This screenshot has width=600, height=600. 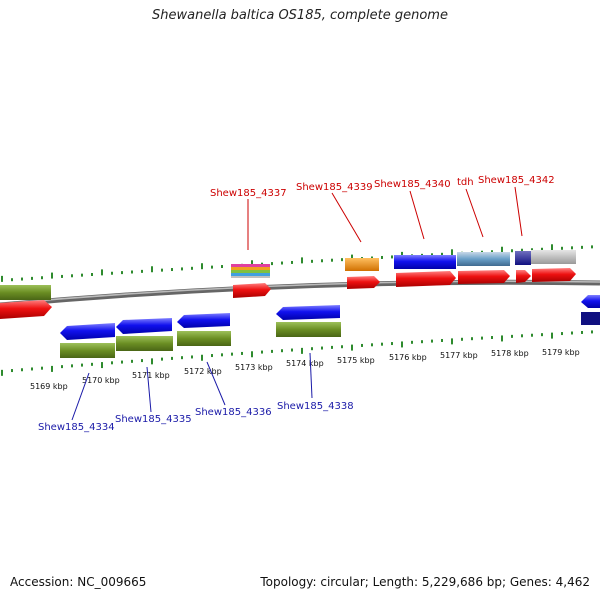 What do you see at coordinates (356, 360) in the screenshot?
I see `scale-label: 5175 kbp` at bounding box center [356, 360].